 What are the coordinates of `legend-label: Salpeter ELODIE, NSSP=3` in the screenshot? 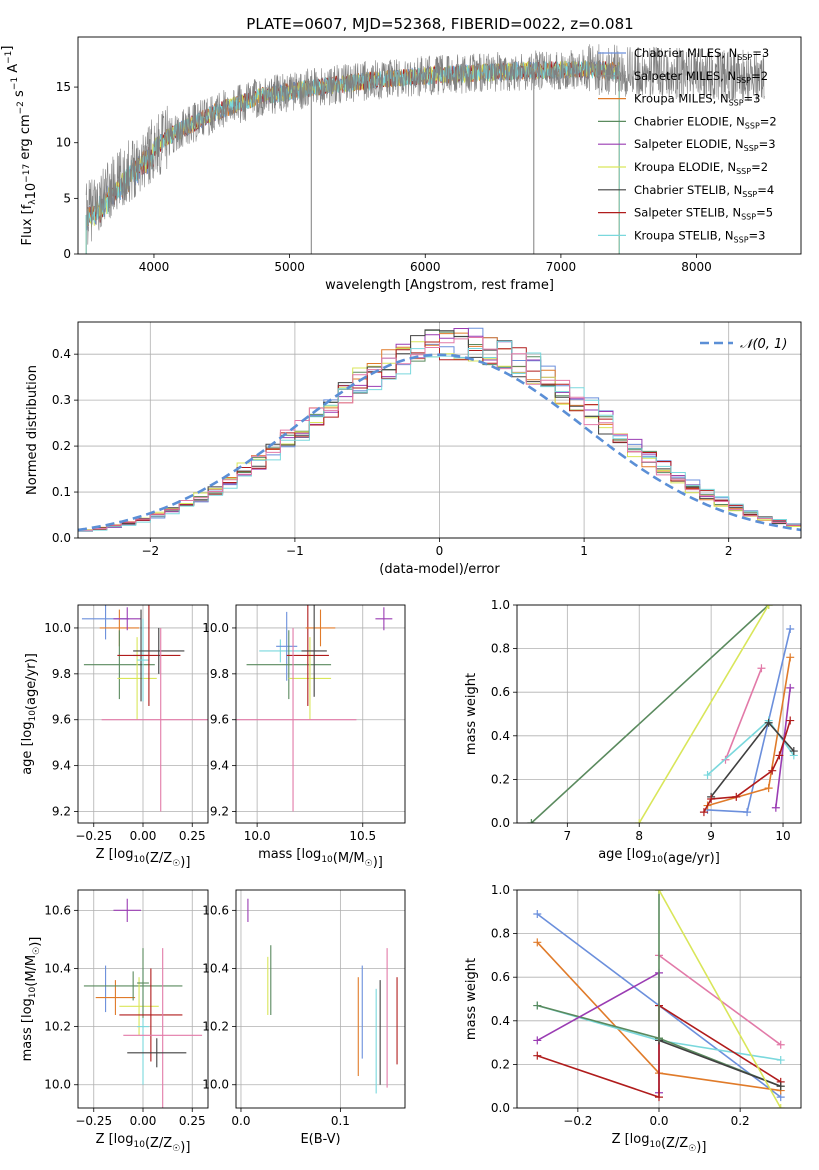 It's located at (705, 145).